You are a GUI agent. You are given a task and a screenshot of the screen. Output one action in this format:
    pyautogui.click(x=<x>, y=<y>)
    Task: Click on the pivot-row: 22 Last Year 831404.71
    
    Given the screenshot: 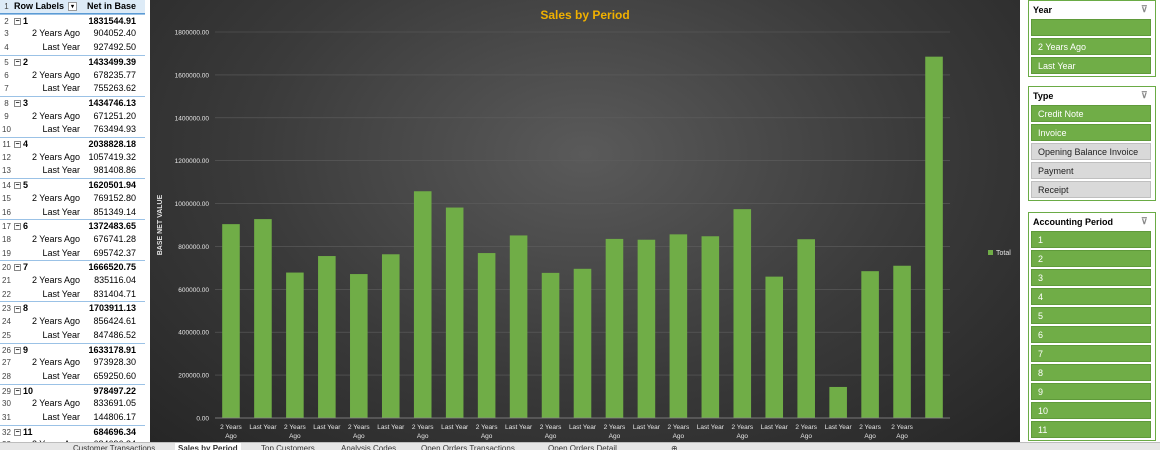 What is the action you would take?
    pyautogui.click(x=72, y=295)
    